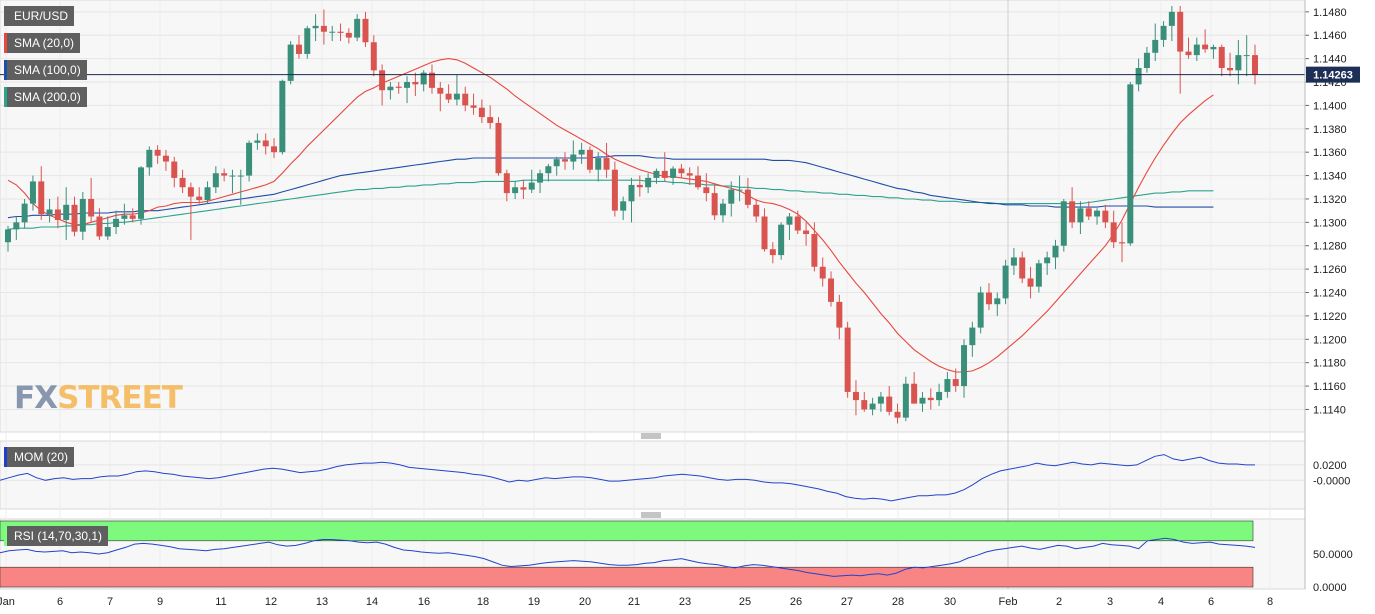 This screenshot has width=1375, height=614. I want to click on price-tick-label: 1.1300, so click(1330, 223).